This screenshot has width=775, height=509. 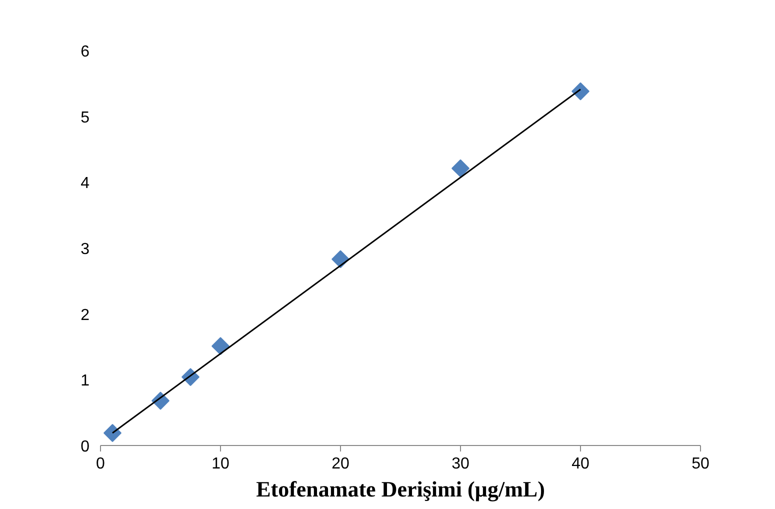 I want to click on y-tick-label: 1, so click(x=85, y=381).